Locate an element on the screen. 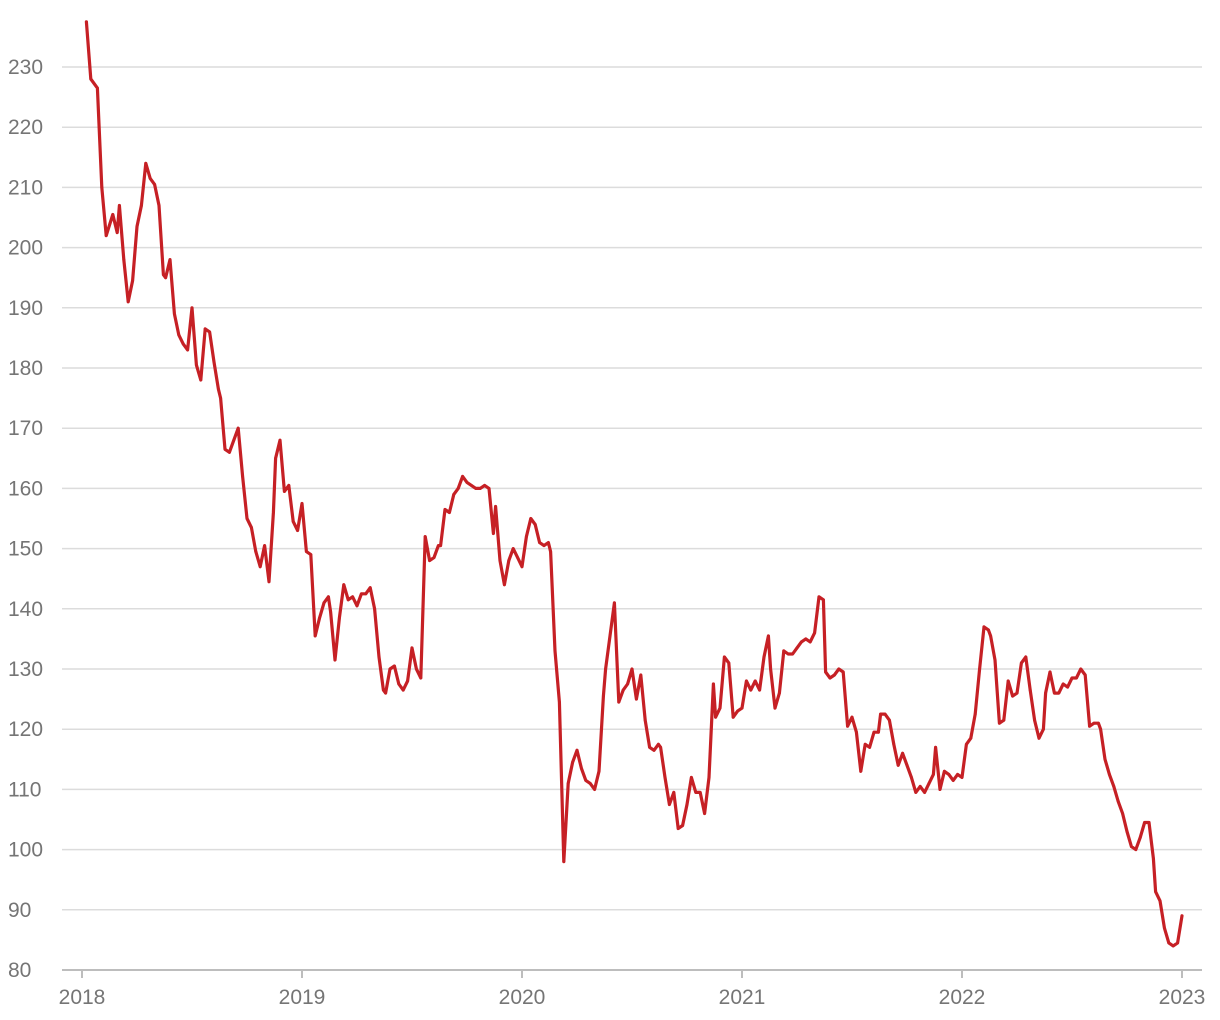 The width and height of the screenshot is (1220, 1020). y-tick-label-110: 110 is located at coordinates (24, 789).